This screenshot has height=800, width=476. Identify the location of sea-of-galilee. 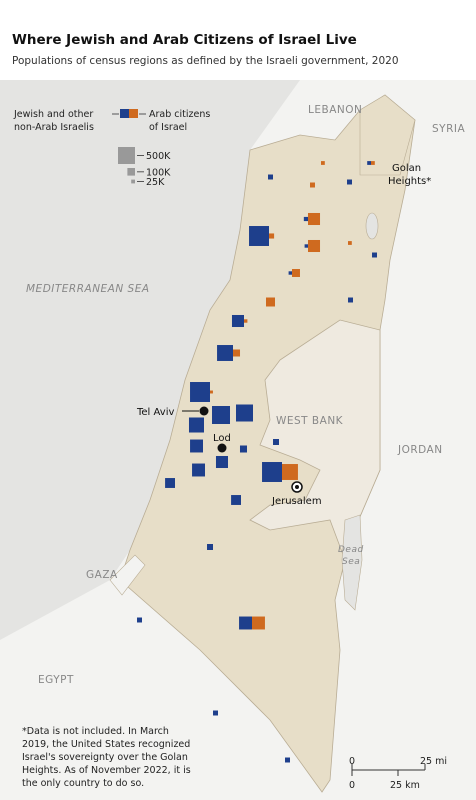
(372, 226).